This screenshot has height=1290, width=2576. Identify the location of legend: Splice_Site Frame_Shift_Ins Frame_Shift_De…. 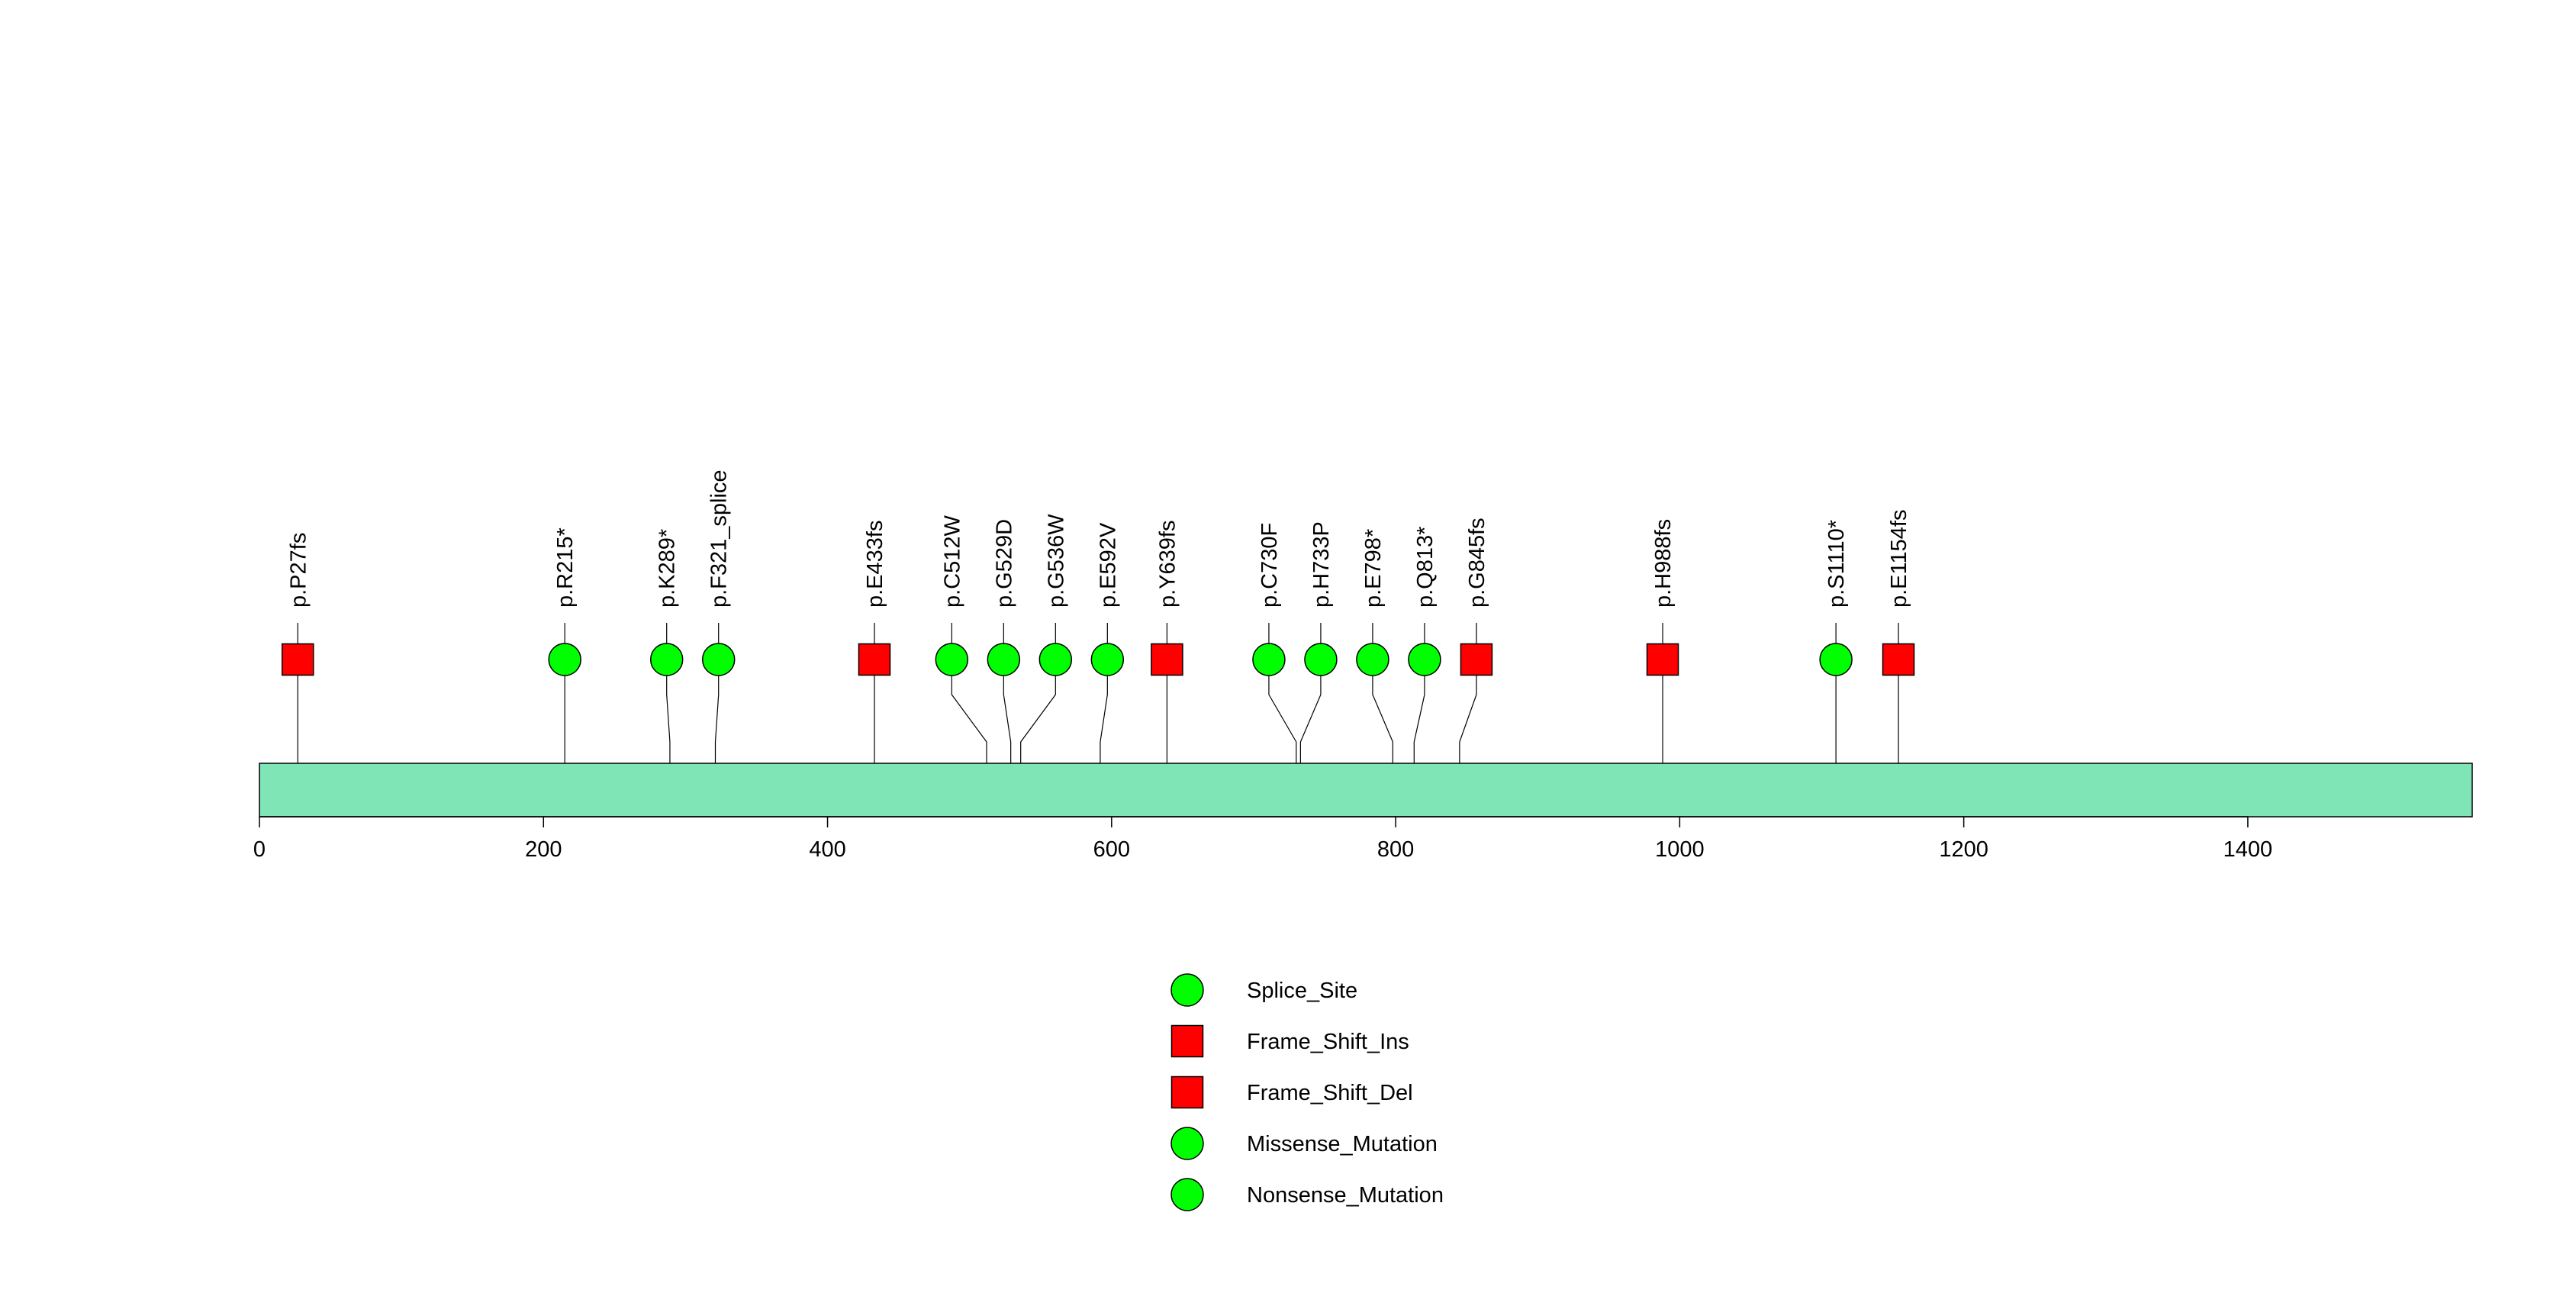
(1307, 1092).